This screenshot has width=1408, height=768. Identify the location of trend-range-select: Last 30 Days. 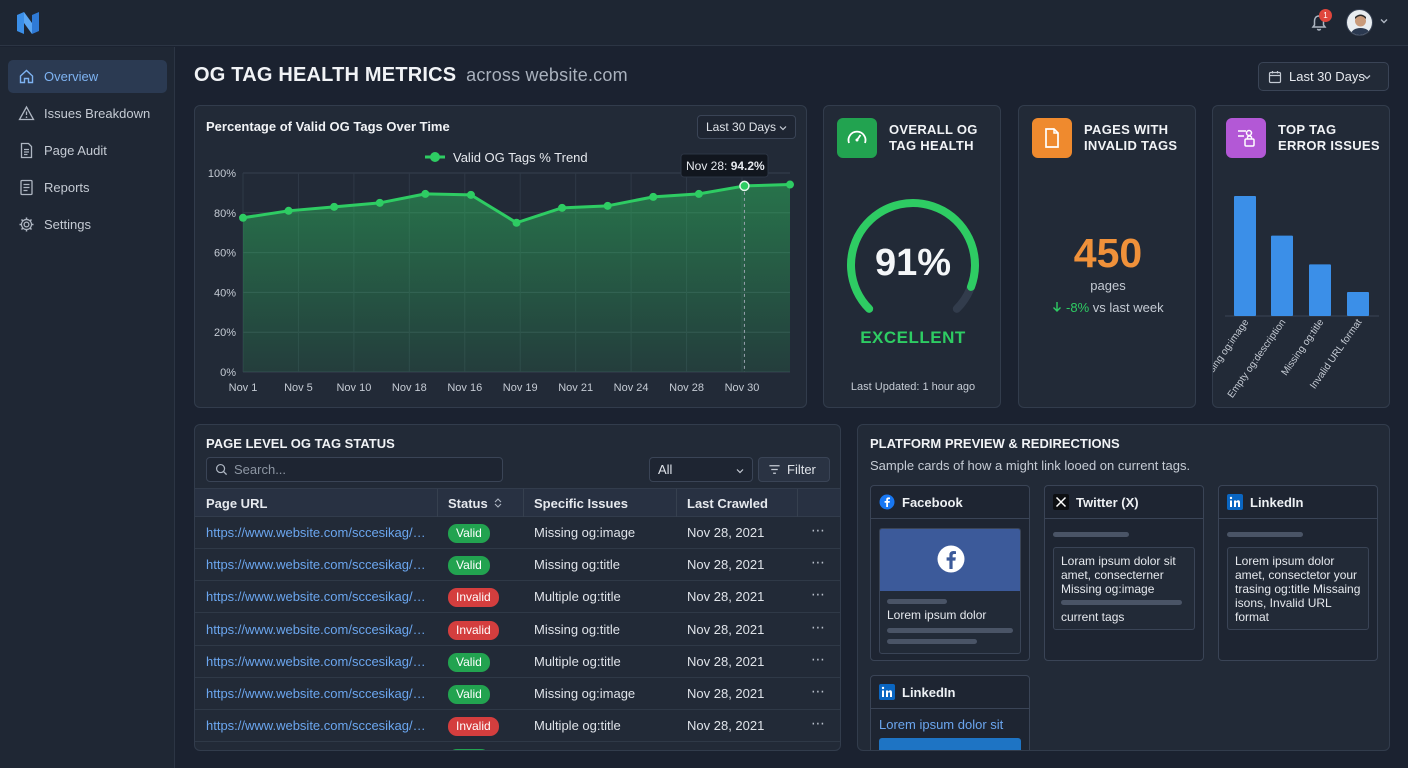
(746, 127).